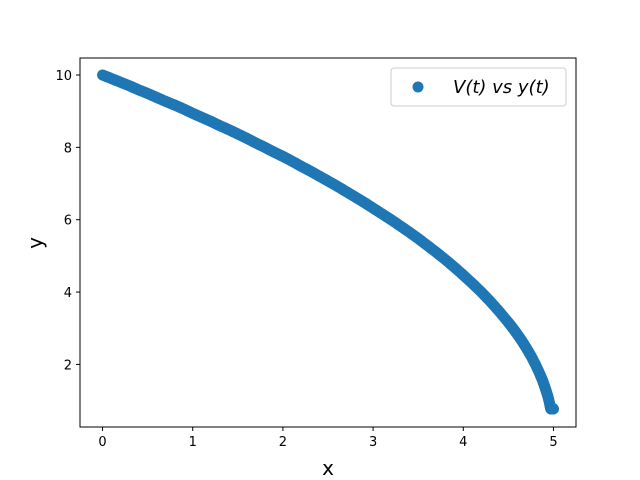 The height and width of the screenshot is (480, 640). What do you see at coordinates (501, 87) in the screenshot?
I see `legend-label: V(t) vs y(t)` at bounding box center [501, 87].